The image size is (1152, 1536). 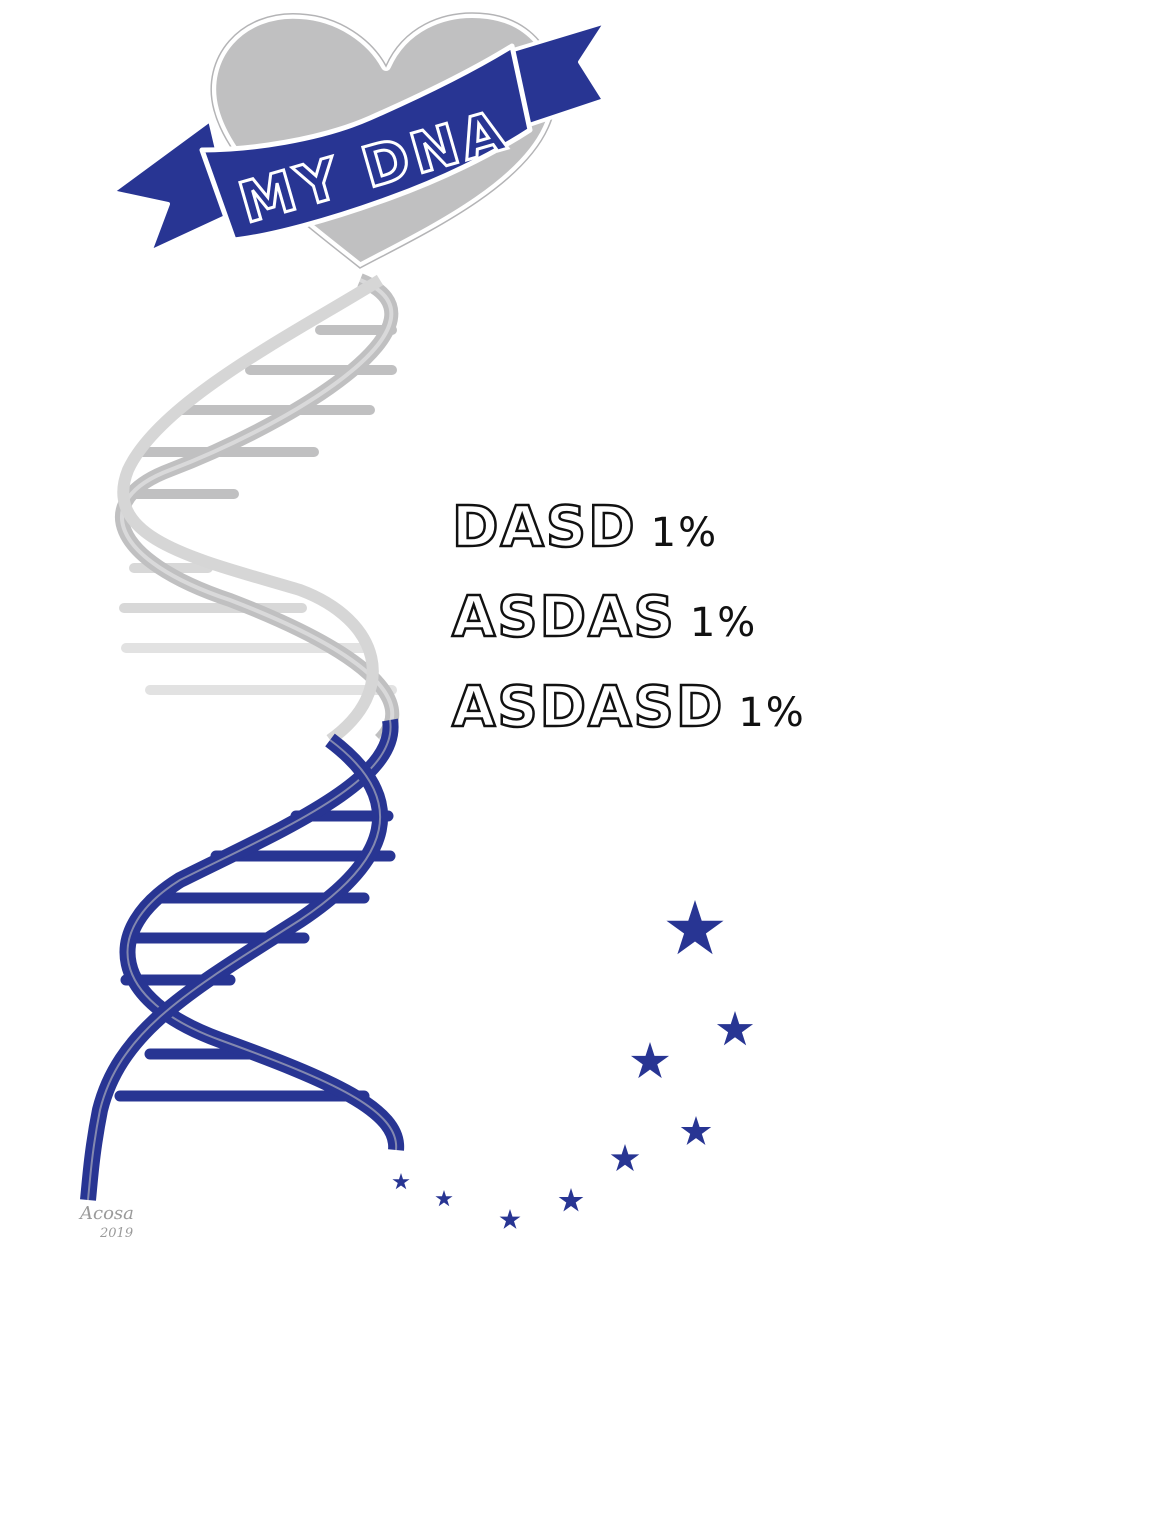 I want to click on gray-rungs, so click(x=258, y=510).